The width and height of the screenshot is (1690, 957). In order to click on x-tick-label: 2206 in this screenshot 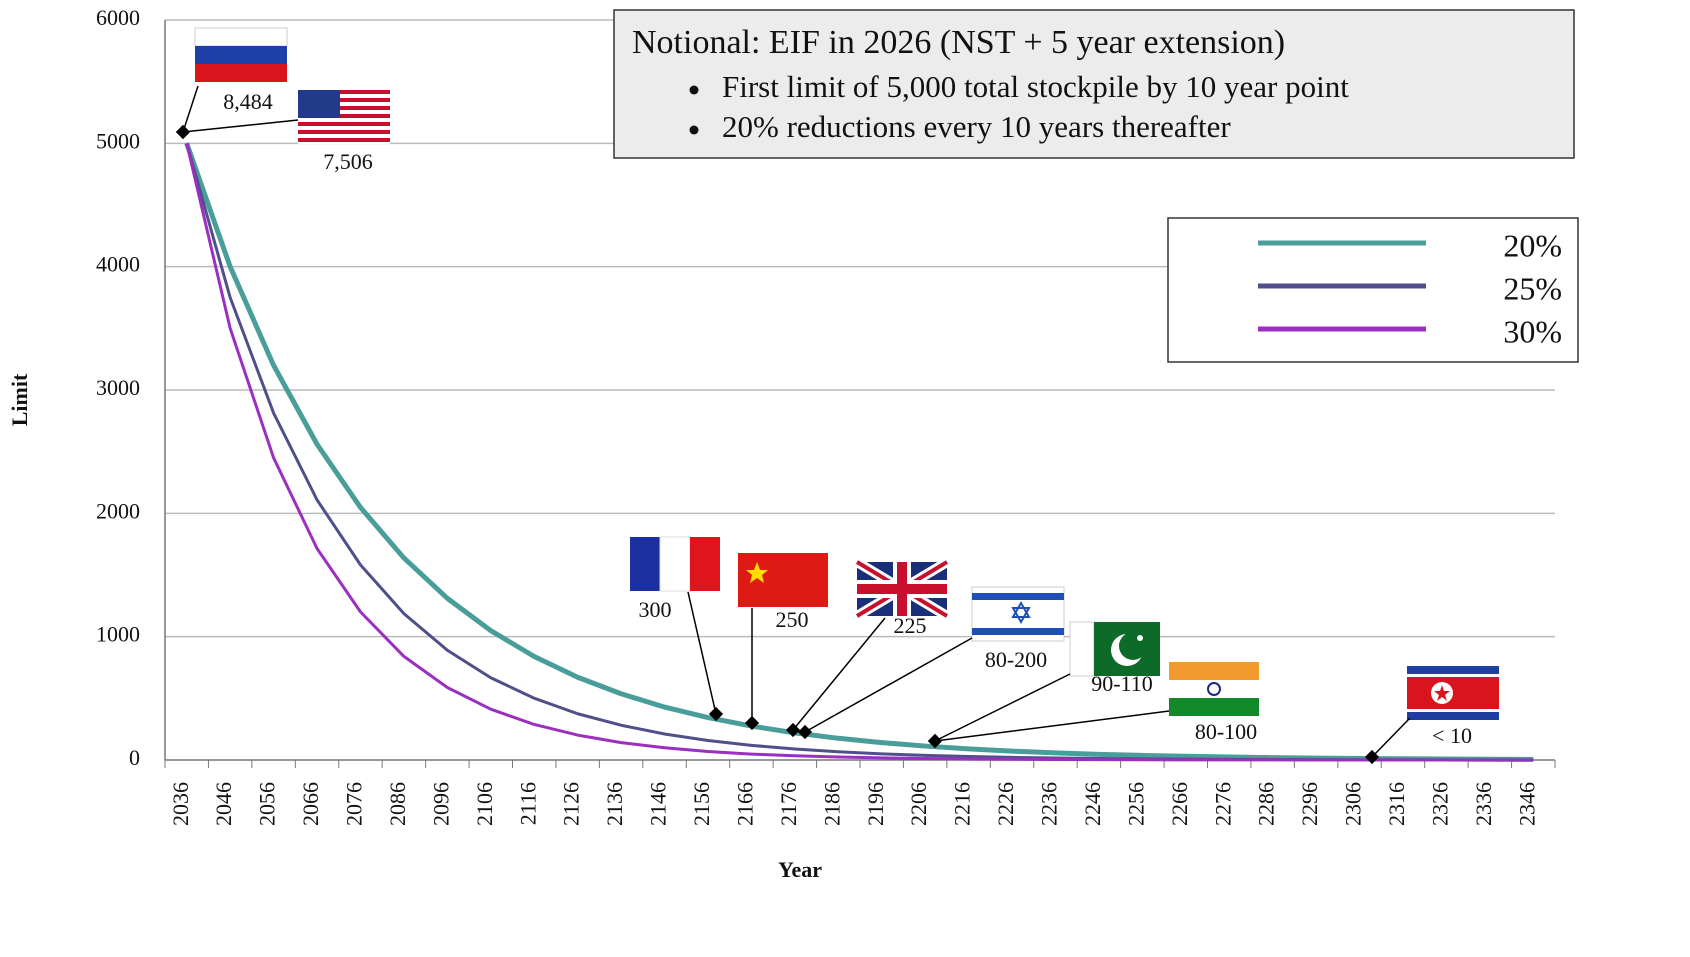, I will do `click(918, 804)`.